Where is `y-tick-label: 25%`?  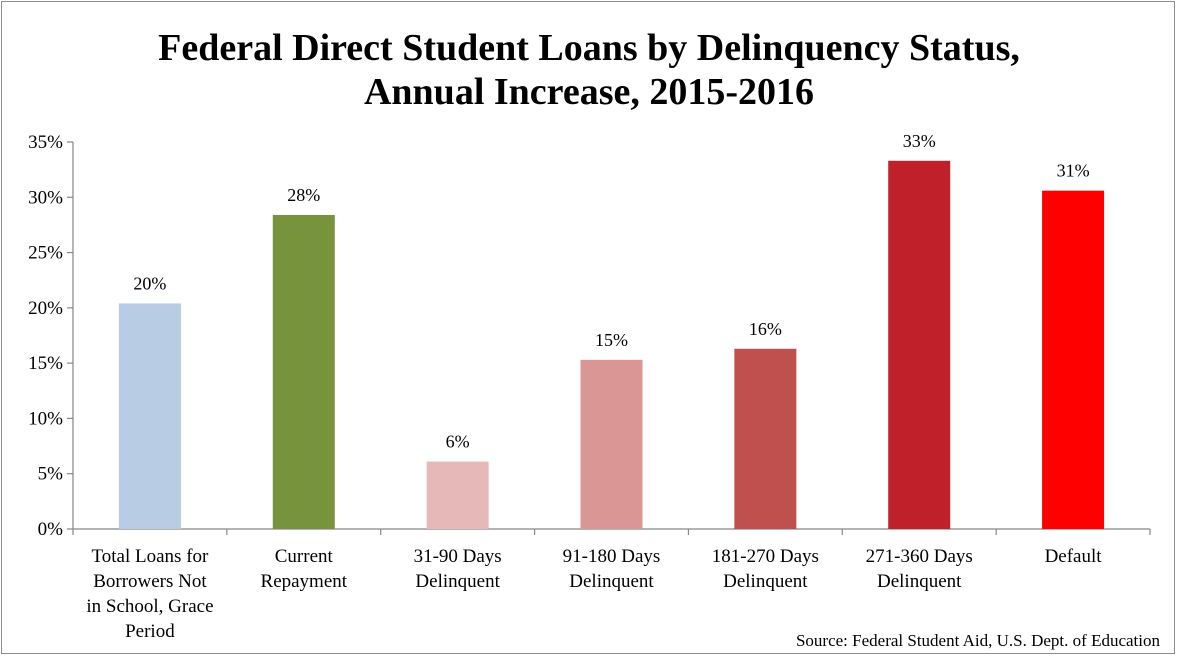 y-tick-label: 25% is located at coordinates (45, 253).